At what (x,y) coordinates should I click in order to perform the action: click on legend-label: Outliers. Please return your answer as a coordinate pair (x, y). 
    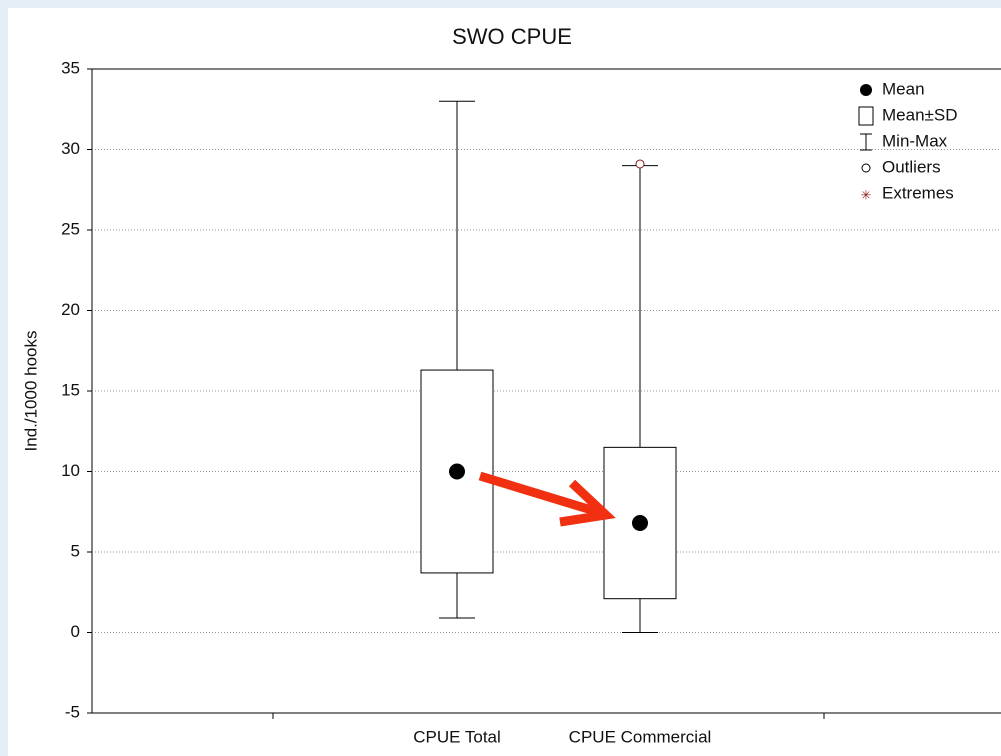
    Looking at the image, I should click on (911, 166).